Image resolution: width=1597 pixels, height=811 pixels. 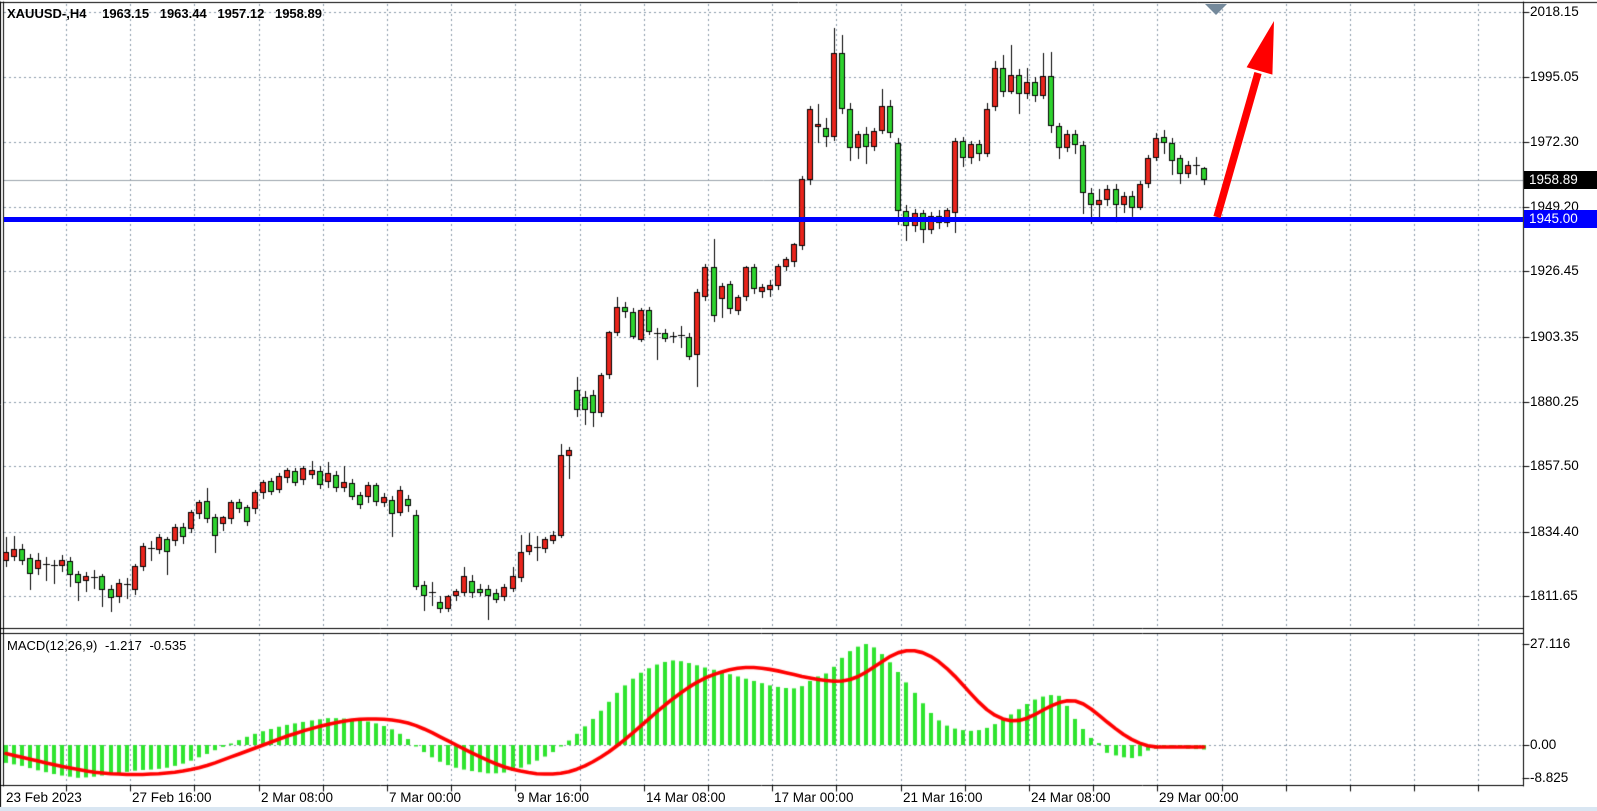 I want to click on trend-arrow-annotation, so click(x=1246, y=120).